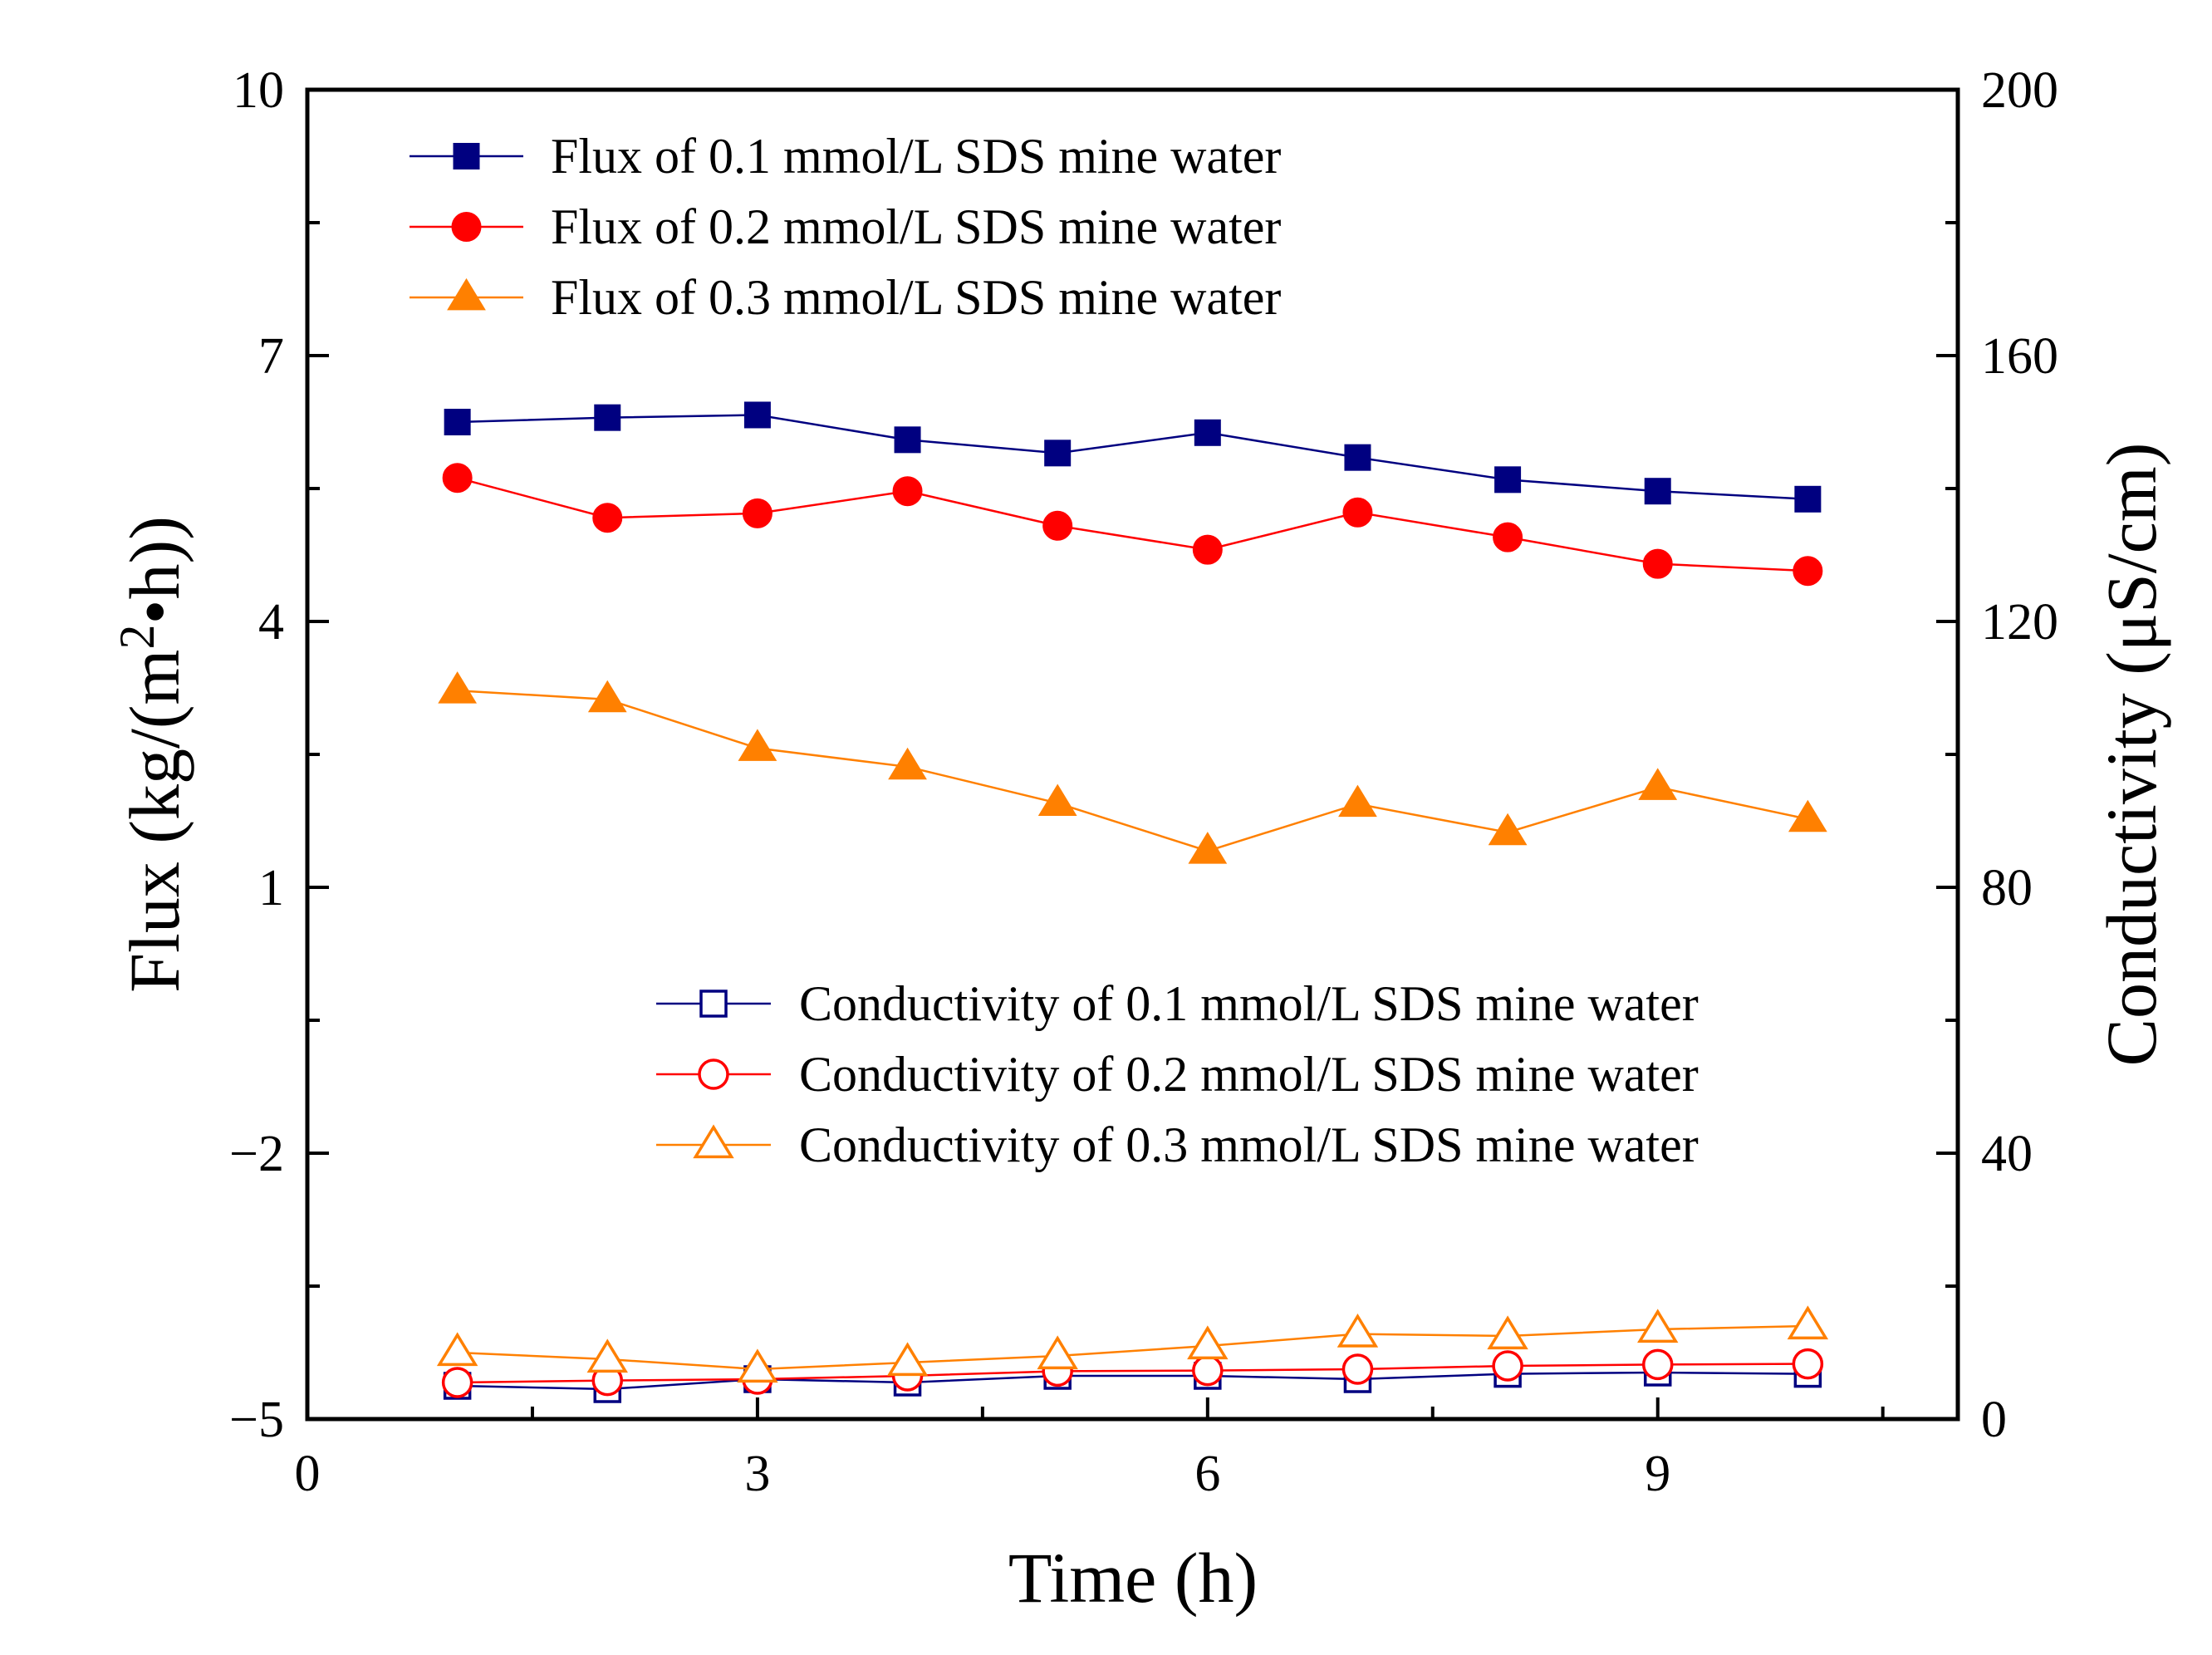  What do you see at coordinates (1133, 1578) in the screenshot?
I see `x-axis-title: Time (h)` at bounding box center [1133, 1578].